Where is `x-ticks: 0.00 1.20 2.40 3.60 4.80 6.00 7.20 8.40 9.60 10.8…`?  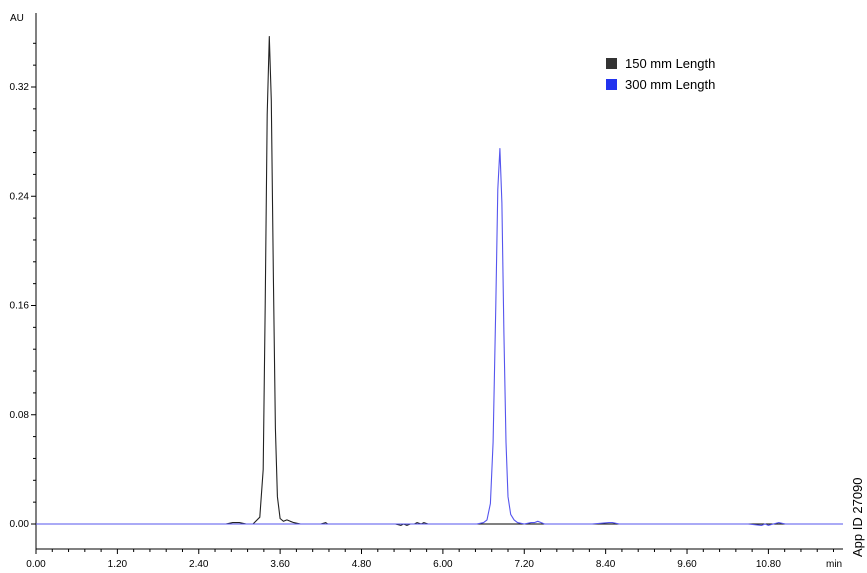
x-ticks: 0.00 1.20 2.40 3.60 4.80 6.00 7.20 8.40 9.60 10.8… is located at coordinates (430, 559).